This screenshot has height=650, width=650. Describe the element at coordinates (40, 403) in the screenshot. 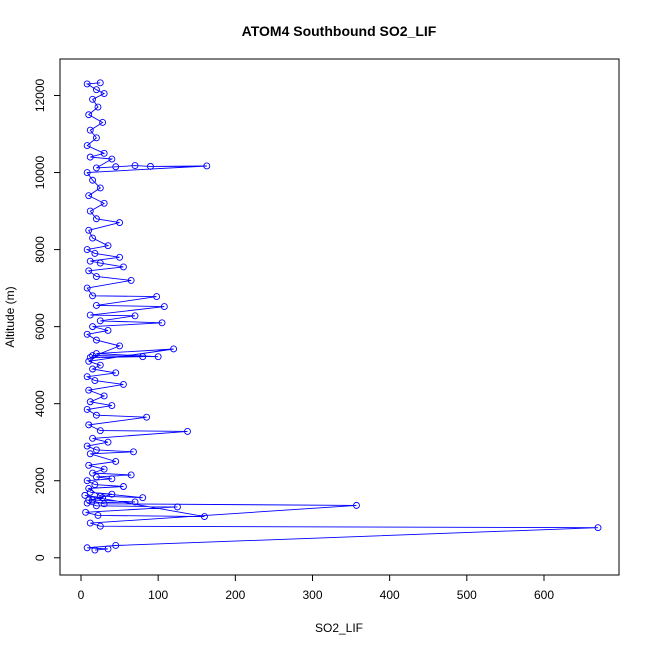

I see `y-tick-label: 4000` at that location.